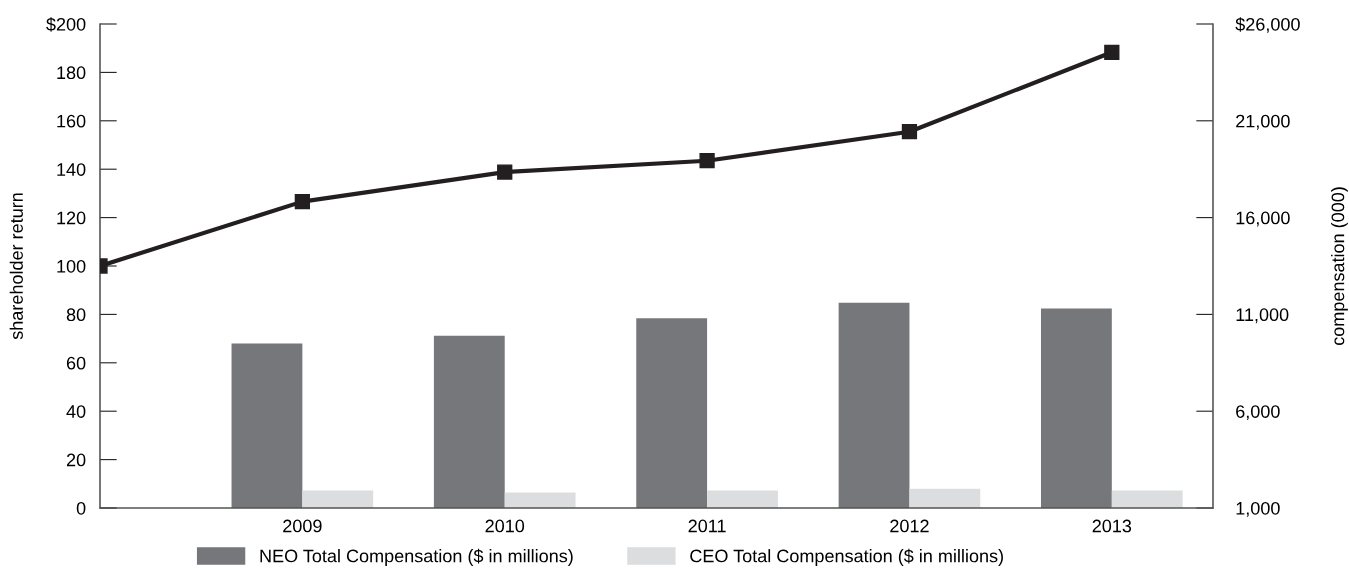 The width and height of the screenshot is (1349, 569). I want to click on x-tick-label: 2011, so click(707, 526).